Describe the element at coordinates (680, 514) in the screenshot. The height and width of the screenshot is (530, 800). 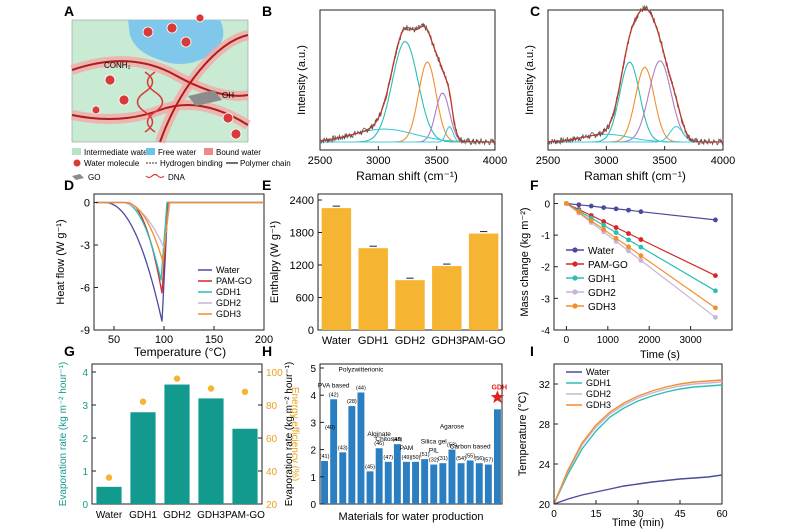
I see `x-tick-label: 45` at that location.